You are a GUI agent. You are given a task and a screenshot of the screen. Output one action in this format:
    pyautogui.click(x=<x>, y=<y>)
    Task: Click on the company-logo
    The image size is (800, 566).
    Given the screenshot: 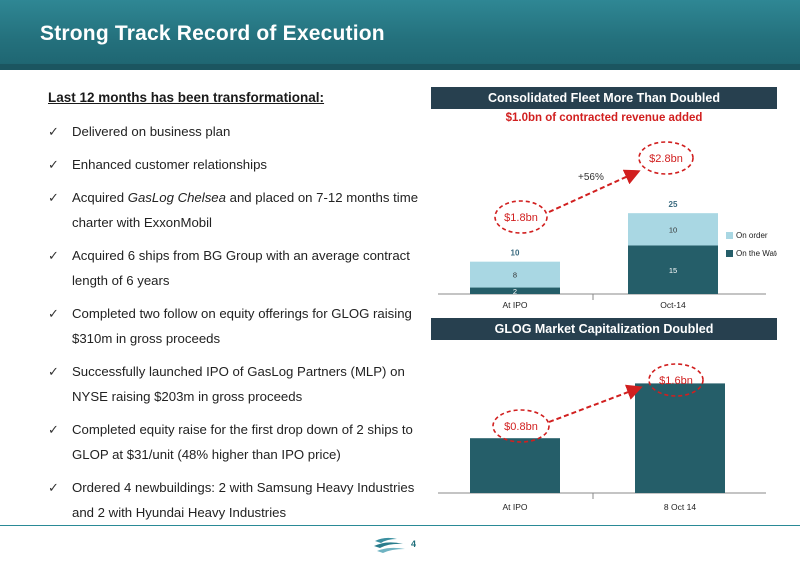 What is the action you would take?
    pyautogui.click(x=389, y=545)
    